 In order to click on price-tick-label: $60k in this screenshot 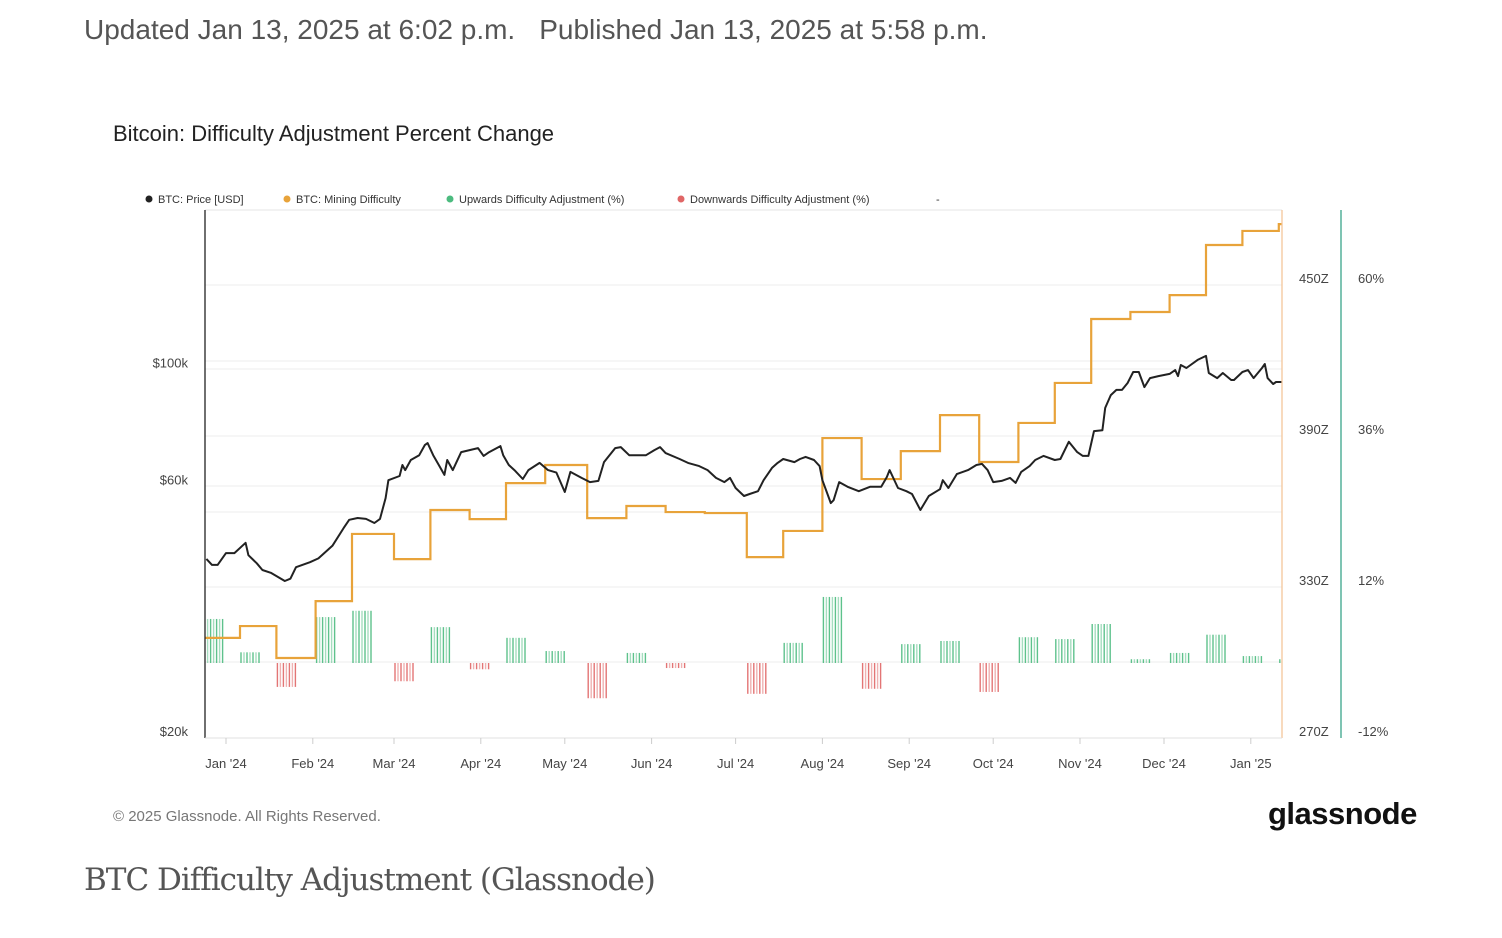, I will do `click(174, 479)`.